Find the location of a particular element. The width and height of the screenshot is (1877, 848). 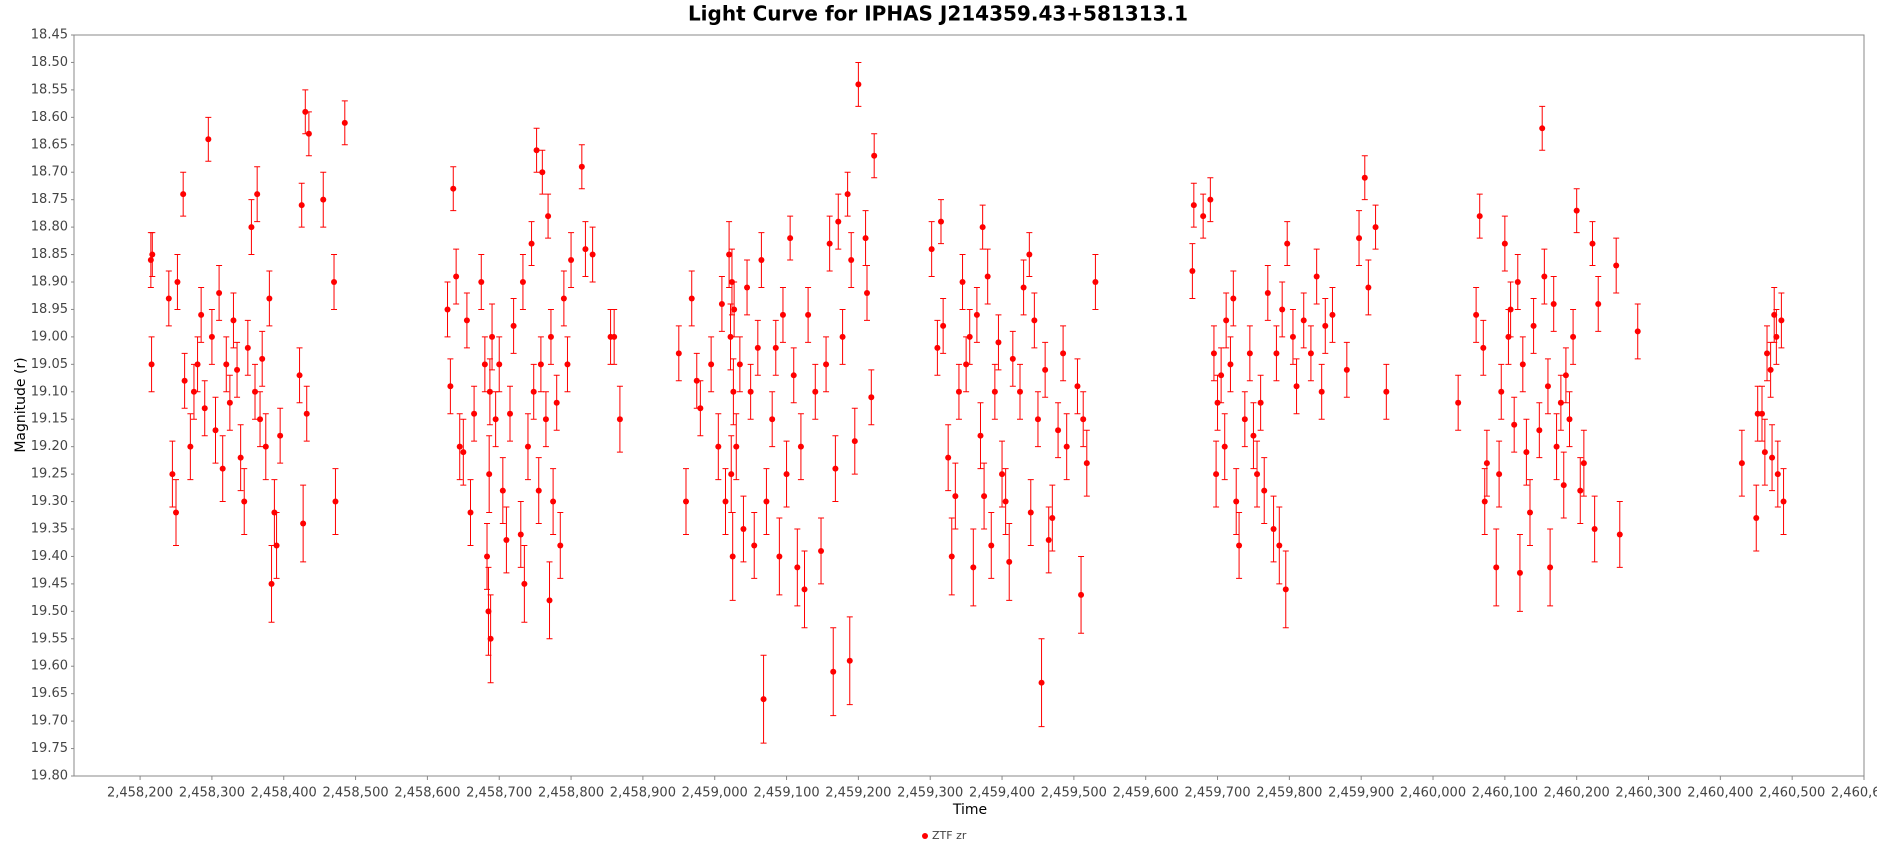

x-tick-label: 2,460,200 is located at coordinates (1577, 793).